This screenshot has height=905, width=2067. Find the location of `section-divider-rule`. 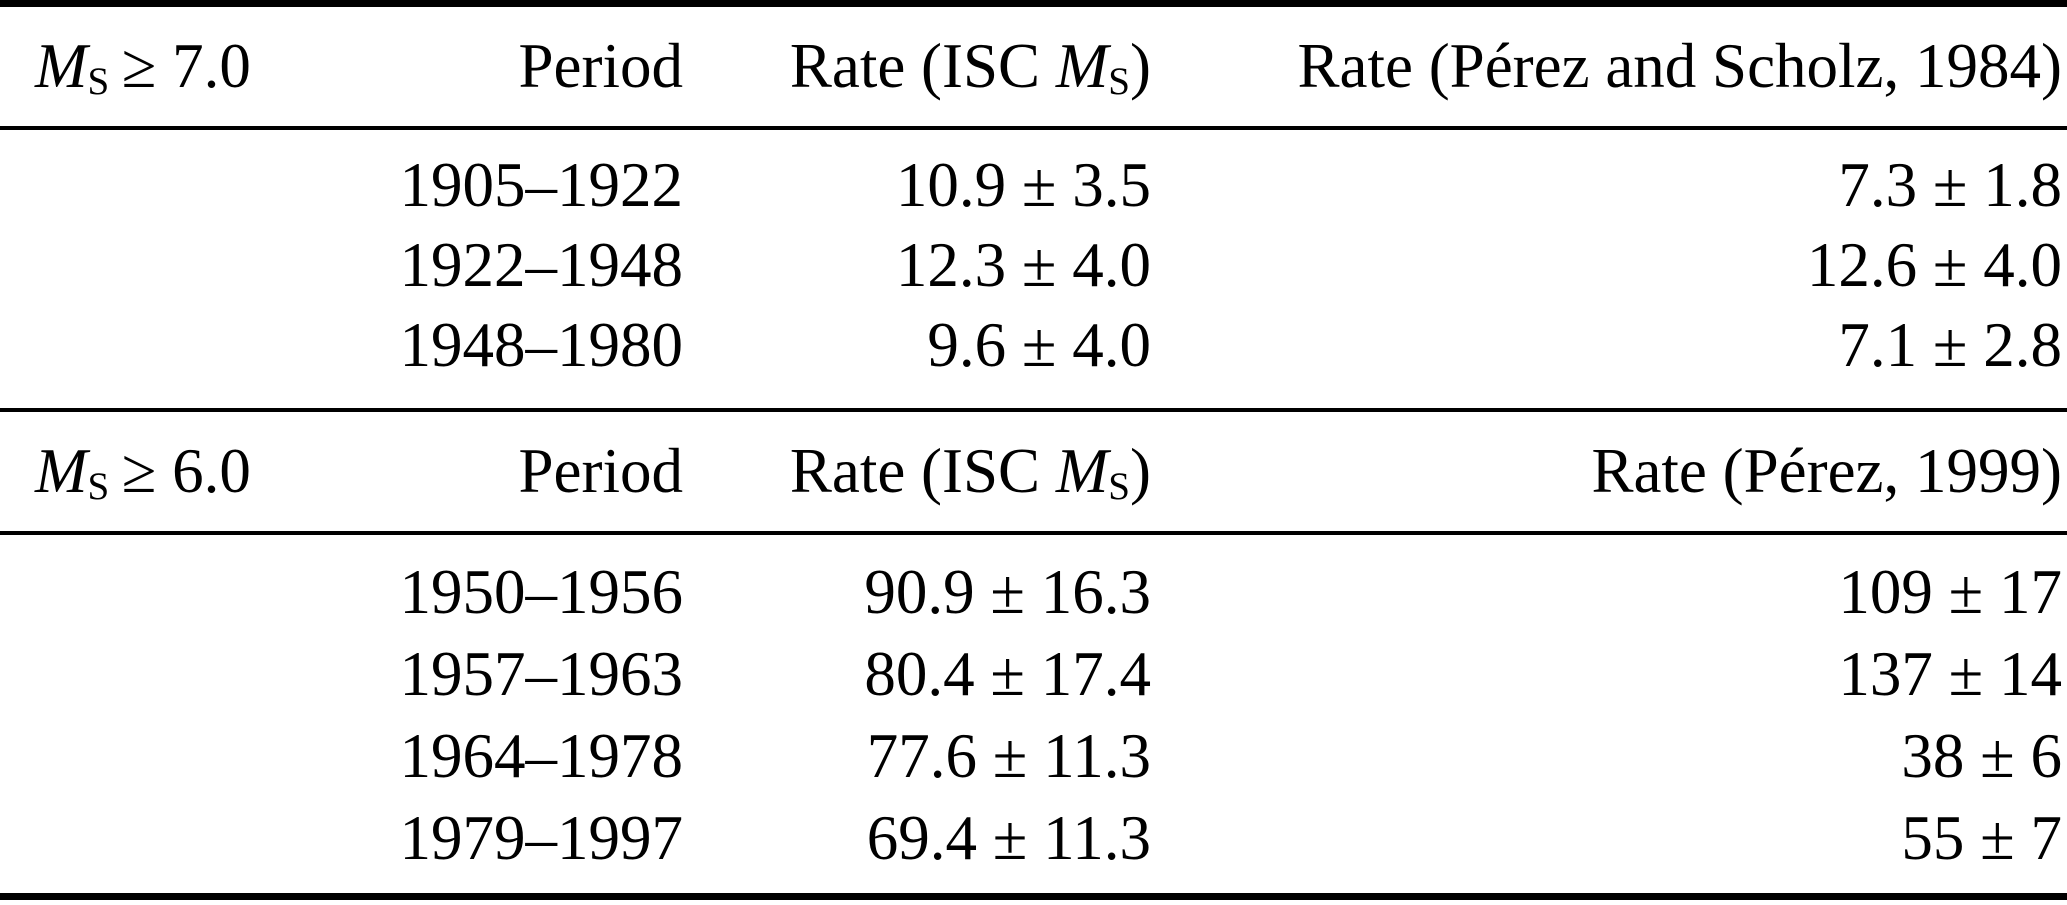

section-divider-rule is located at coordinates (1033, 410).